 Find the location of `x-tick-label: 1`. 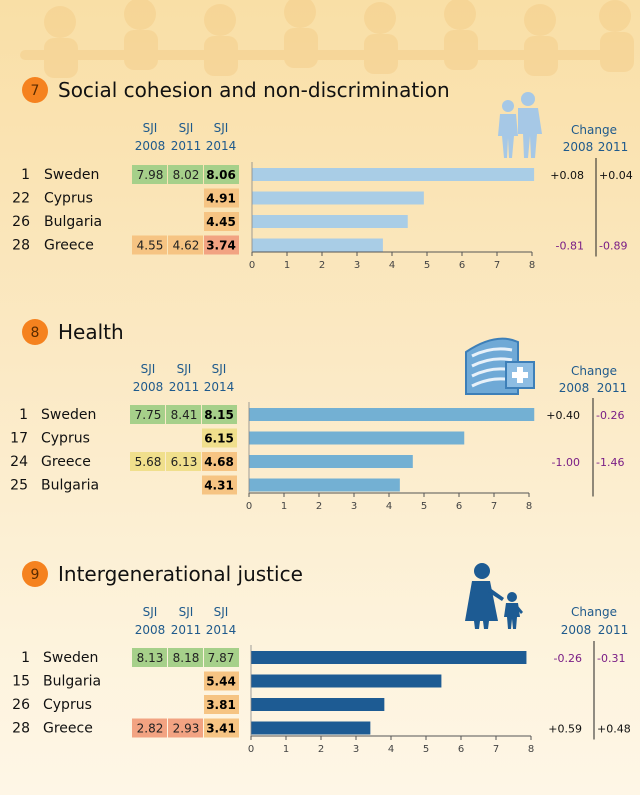

x-tick-label: 1 is located at coordinates (287, 265).